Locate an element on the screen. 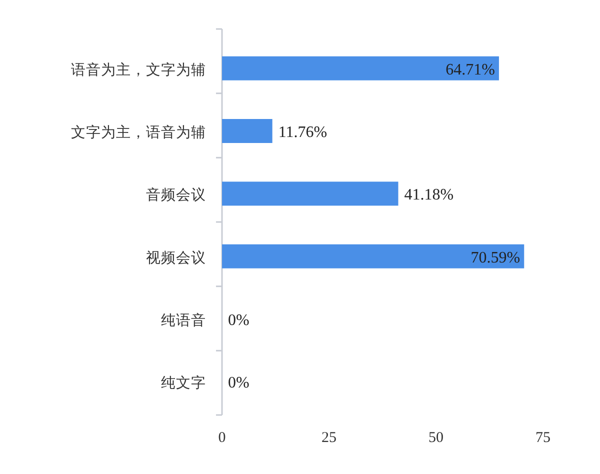 This screenshot has height=474, width=600. data-label: 64.71% is located at coordinates (470, 69).